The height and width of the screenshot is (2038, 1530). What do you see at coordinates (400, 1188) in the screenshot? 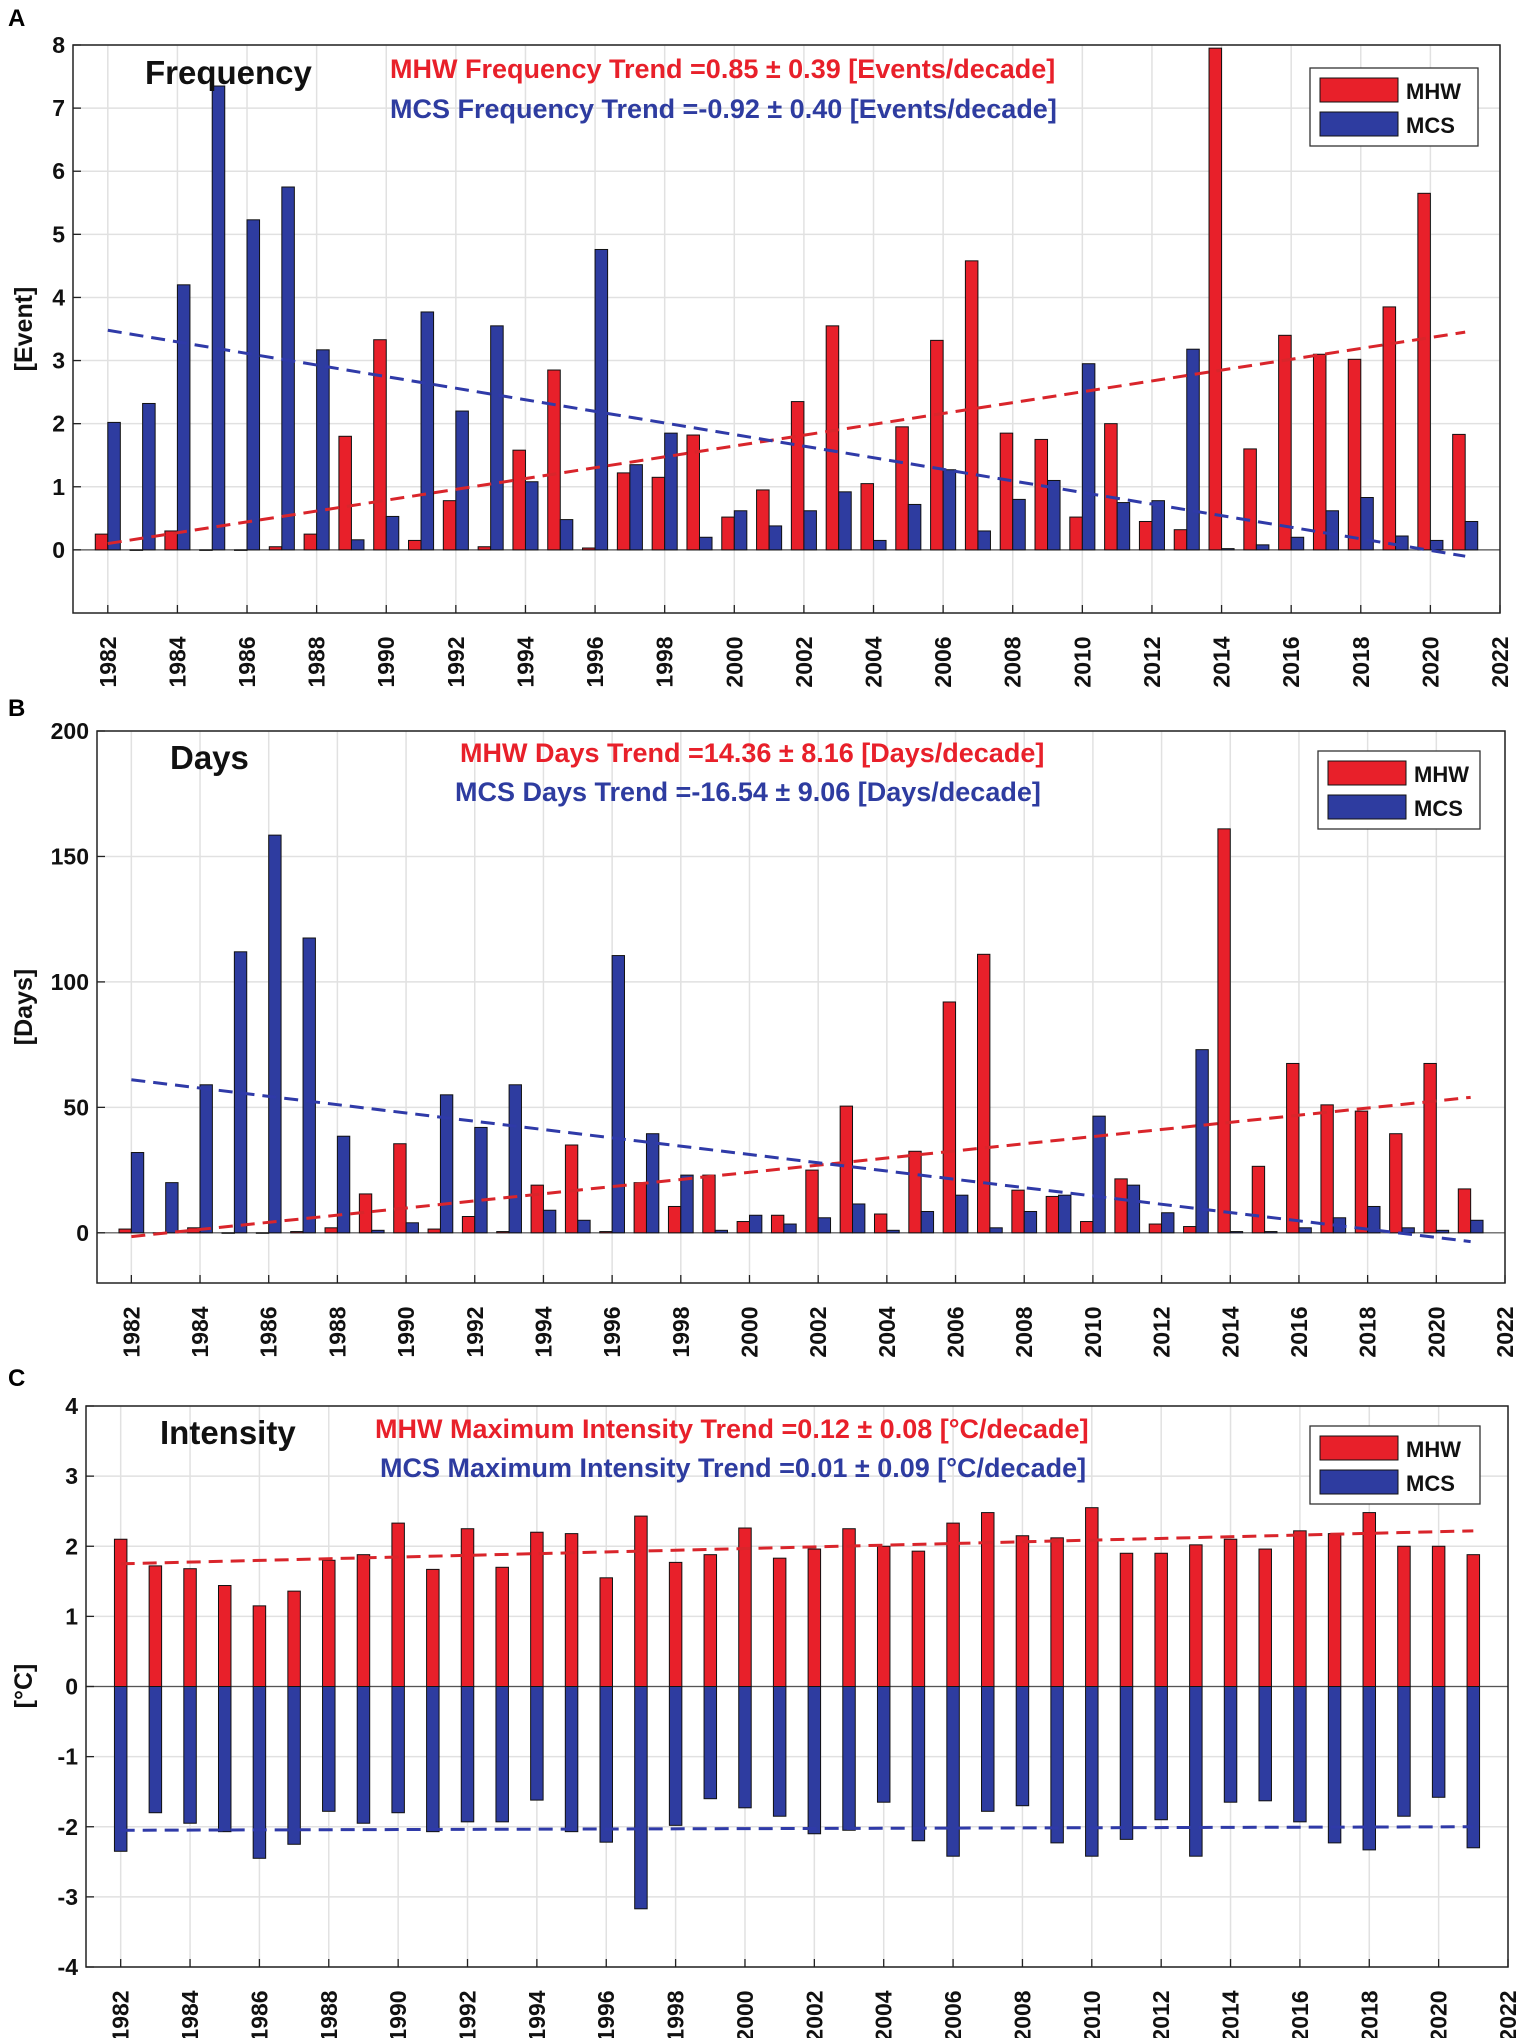
I see `bar-mhw-1990` at bounding box center [400, 1188].